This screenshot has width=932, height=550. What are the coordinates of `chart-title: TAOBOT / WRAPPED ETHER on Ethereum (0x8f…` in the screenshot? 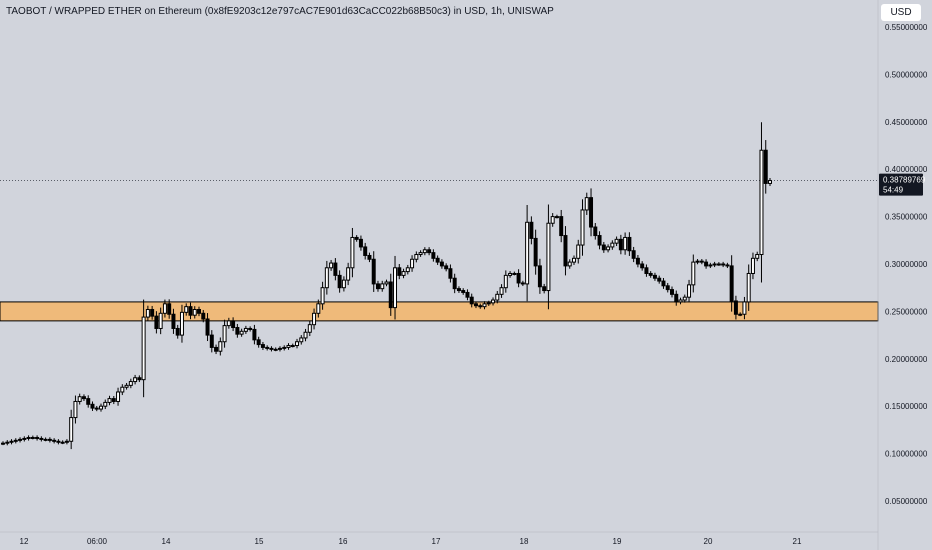 It's located at (280, 11).